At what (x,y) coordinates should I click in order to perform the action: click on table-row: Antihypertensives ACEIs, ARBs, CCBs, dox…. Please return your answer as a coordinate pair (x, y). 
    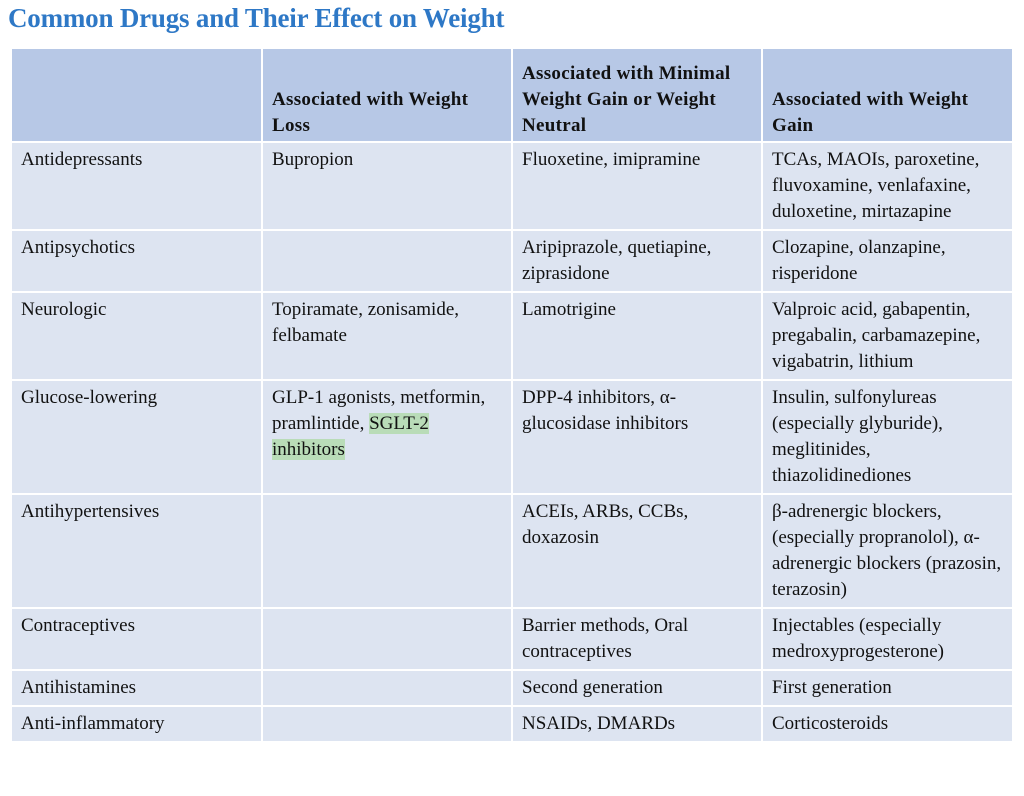
    Looking at the image, I should click on (512, 551).